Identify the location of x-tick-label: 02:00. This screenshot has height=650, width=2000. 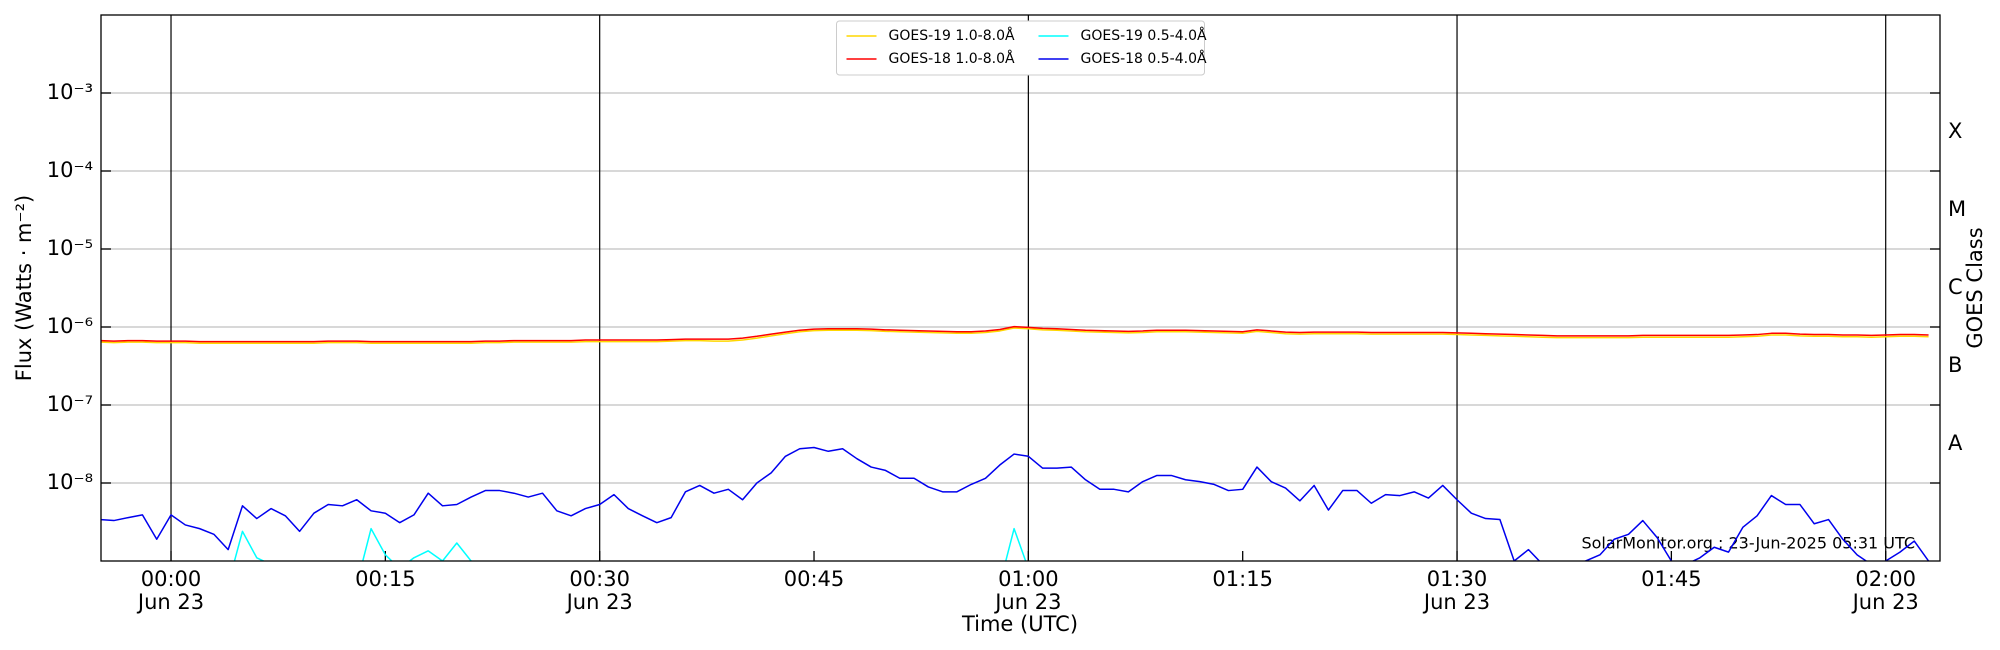
(1885, 579).